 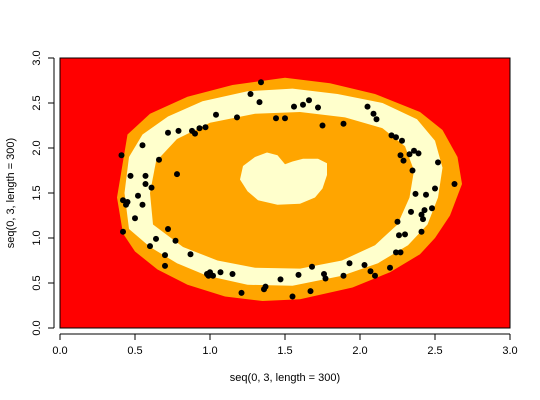 I want to click on x-tick-label: 2.0, so click(x=359, y=351).